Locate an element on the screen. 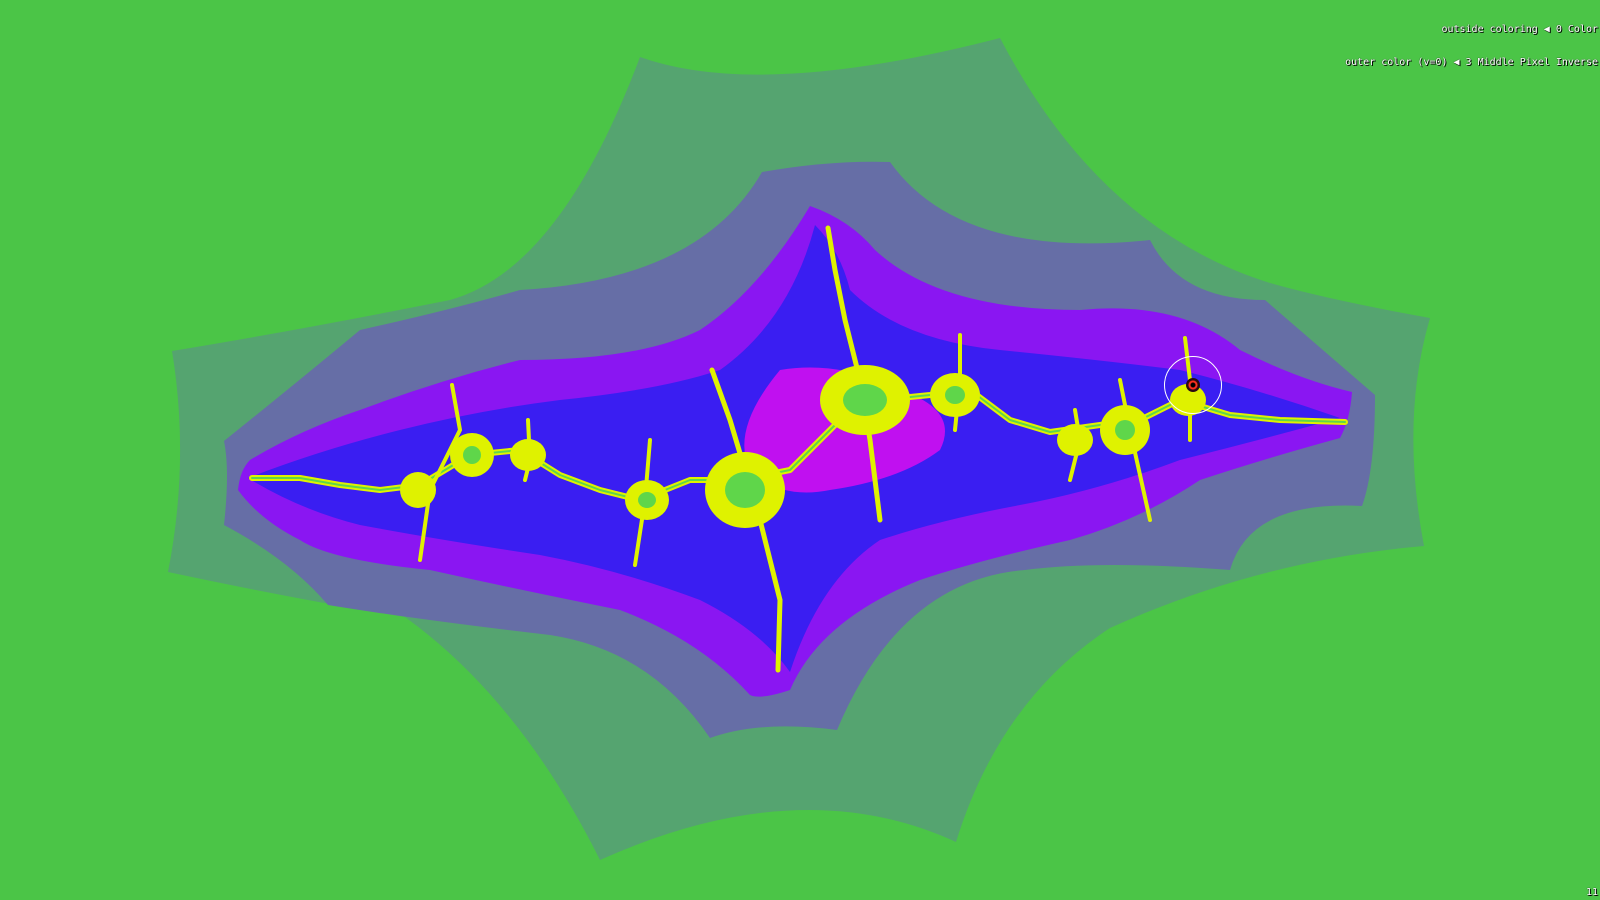 This screenshot has width=1600, height=900. cursor-center-icon is located at coordinates (1193, 385).